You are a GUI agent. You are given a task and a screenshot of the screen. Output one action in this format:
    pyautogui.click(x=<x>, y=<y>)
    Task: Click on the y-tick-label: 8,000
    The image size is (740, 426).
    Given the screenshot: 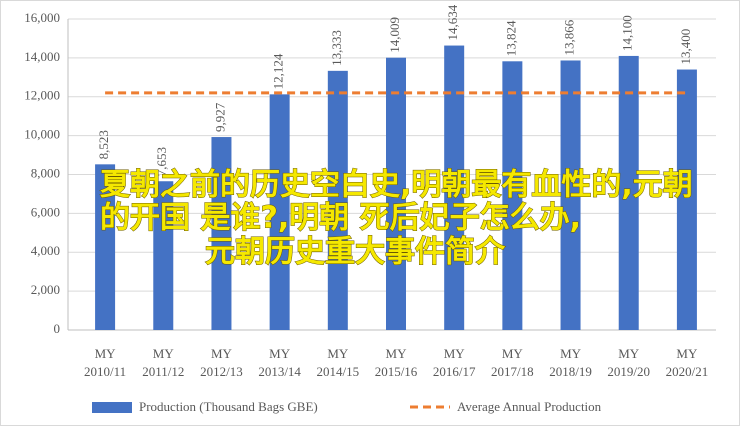 What is the action you would take?
    pyautogui.click(x=45, y=172)
    